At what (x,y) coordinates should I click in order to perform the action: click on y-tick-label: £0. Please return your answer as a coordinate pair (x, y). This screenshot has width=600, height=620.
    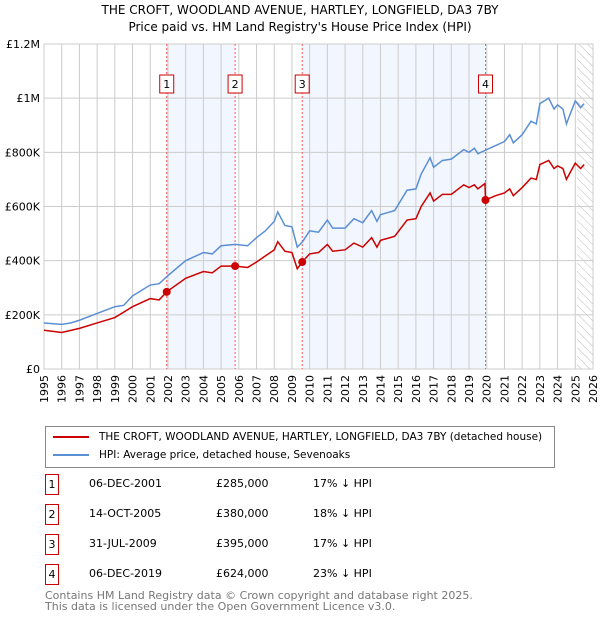
    Looking at the image, I should click on (33, 369).